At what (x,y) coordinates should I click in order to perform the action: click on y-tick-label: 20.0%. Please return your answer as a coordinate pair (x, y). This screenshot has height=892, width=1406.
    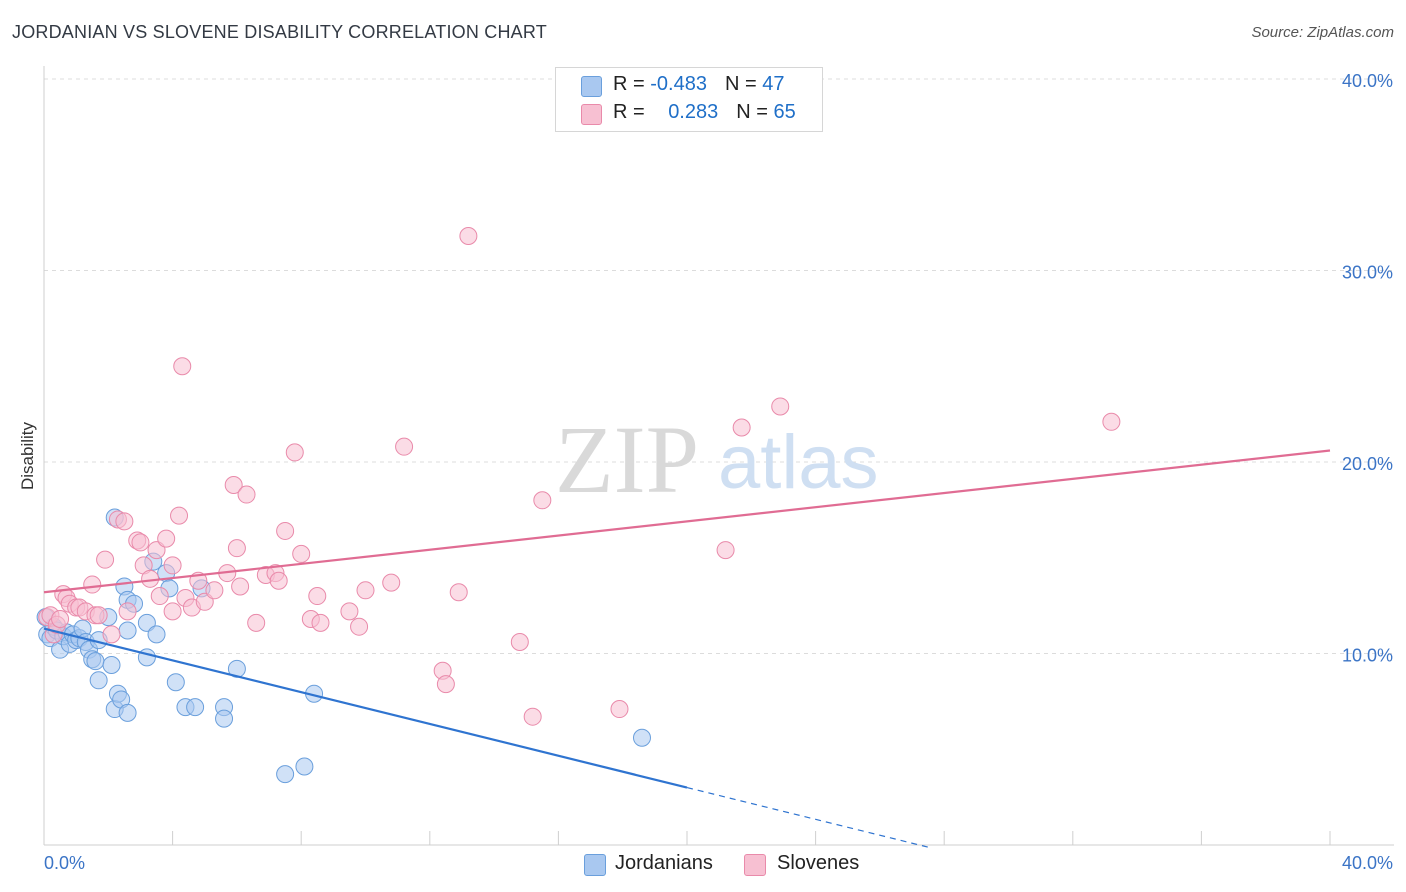
    Looking at the image, I should click on (1367, 464).